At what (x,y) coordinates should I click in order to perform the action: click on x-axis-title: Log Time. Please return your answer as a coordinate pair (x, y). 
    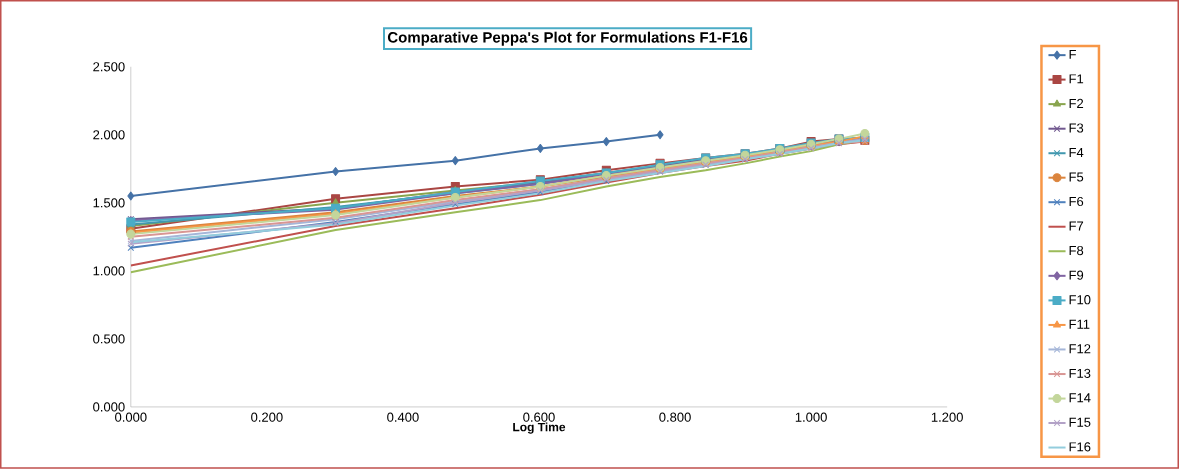
    Looking at the image, I should click on (539, 428).